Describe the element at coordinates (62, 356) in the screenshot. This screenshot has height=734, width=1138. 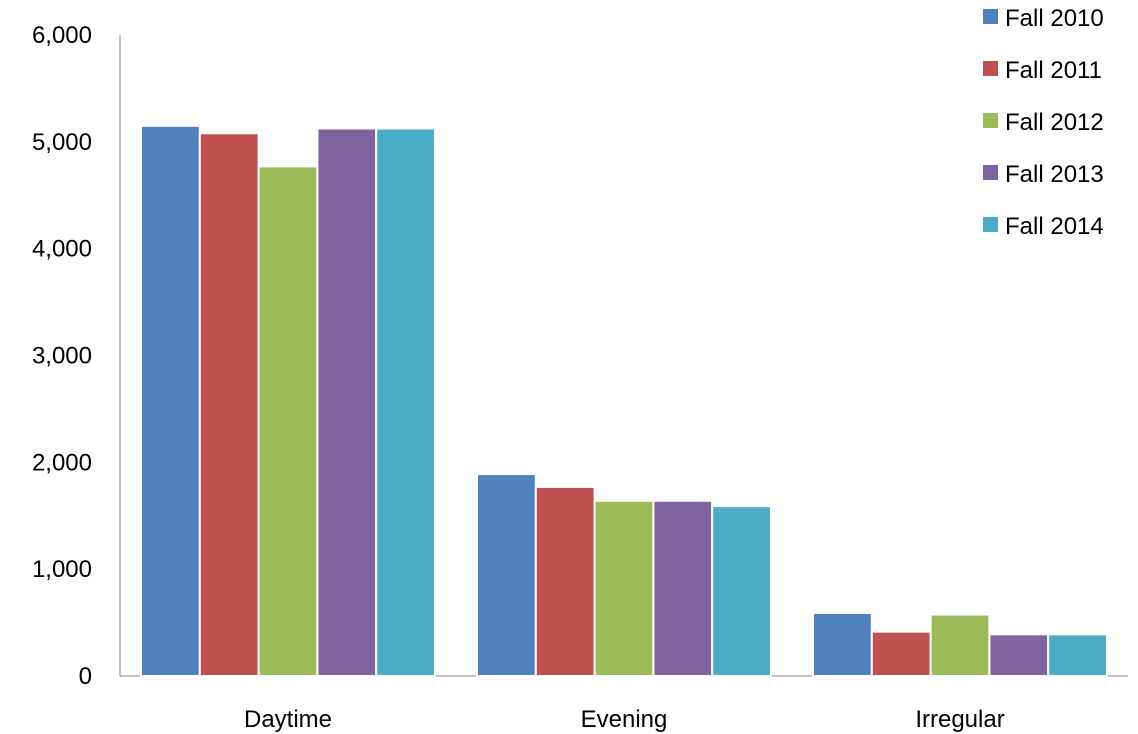
I see `y-tick-label: 3,000` at that location.